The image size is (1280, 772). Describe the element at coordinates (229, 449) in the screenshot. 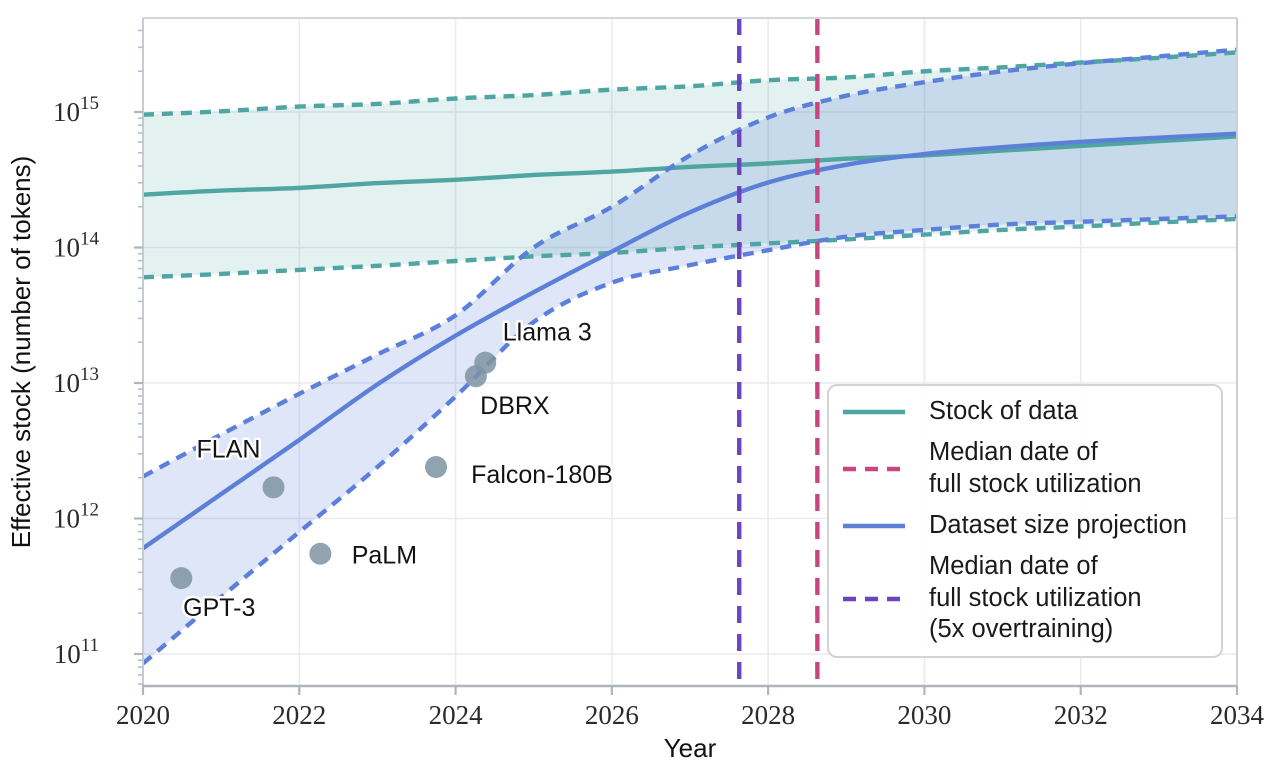

I see `model-label-flan: FLAN` at that location.